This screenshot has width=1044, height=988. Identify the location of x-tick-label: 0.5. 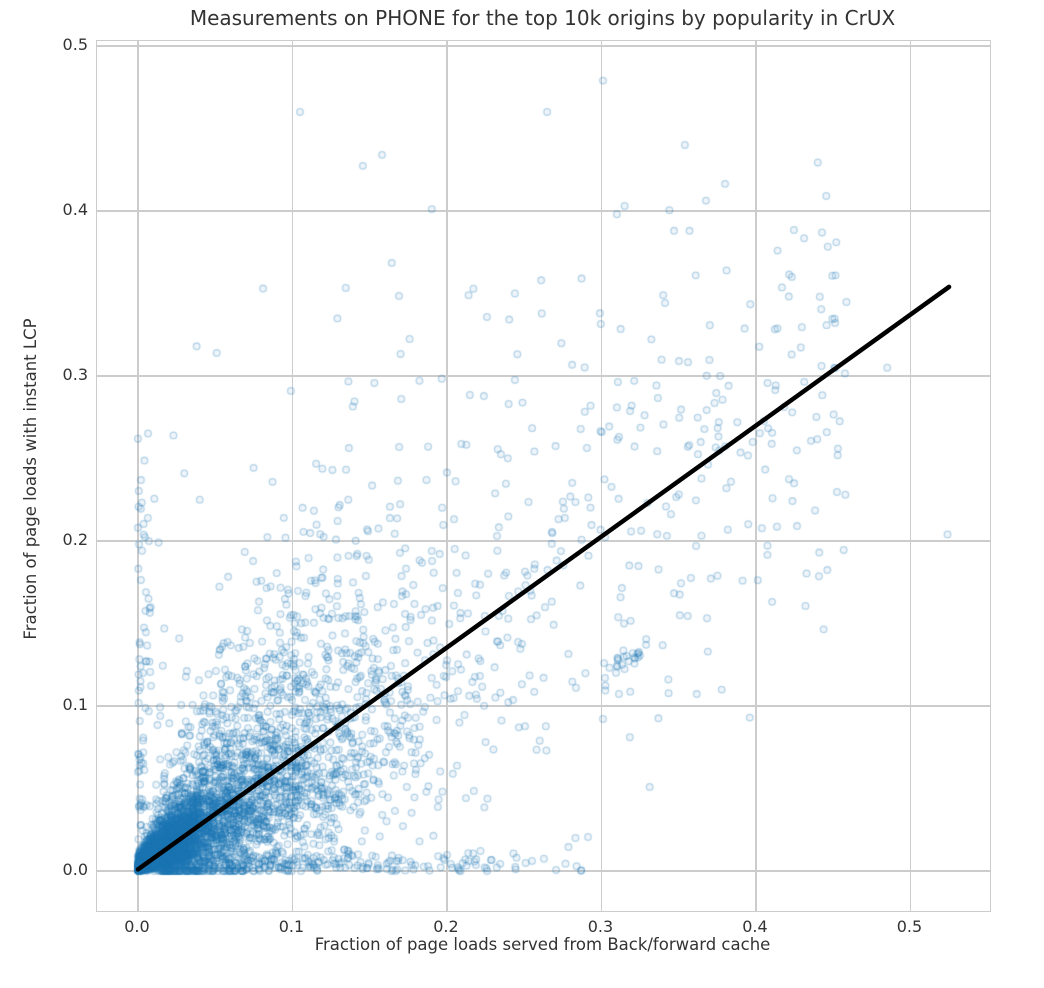
(909, 926).